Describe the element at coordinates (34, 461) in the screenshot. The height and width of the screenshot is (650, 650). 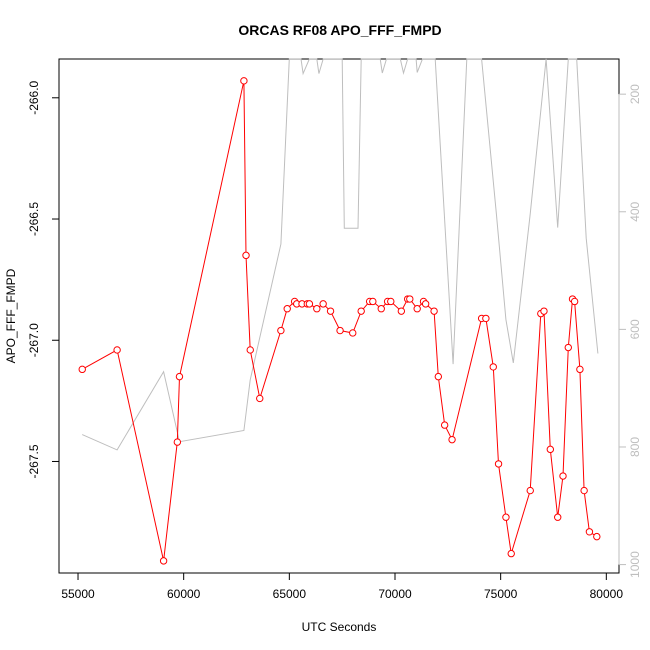
I see `y-tick-label: -267.5` at that location.